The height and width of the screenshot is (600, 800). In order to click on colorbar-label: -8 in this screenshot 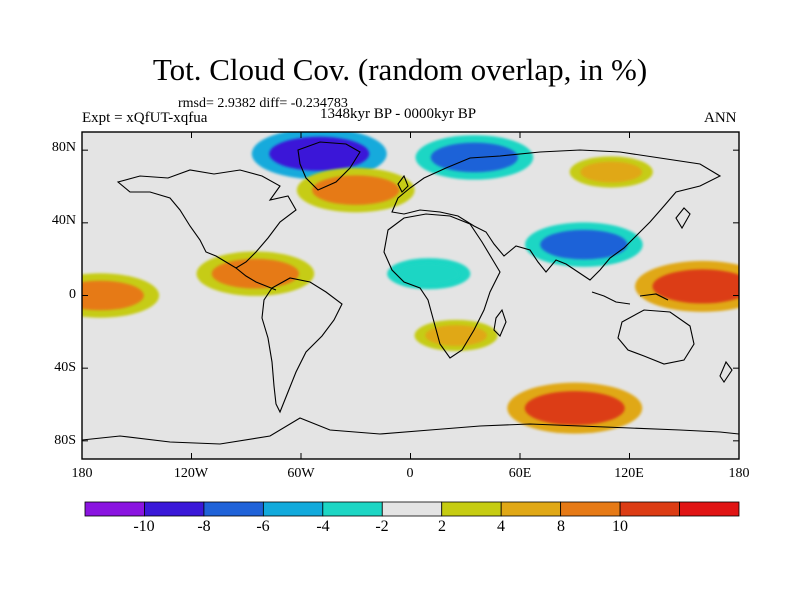, I will do `click(204, 526)`.